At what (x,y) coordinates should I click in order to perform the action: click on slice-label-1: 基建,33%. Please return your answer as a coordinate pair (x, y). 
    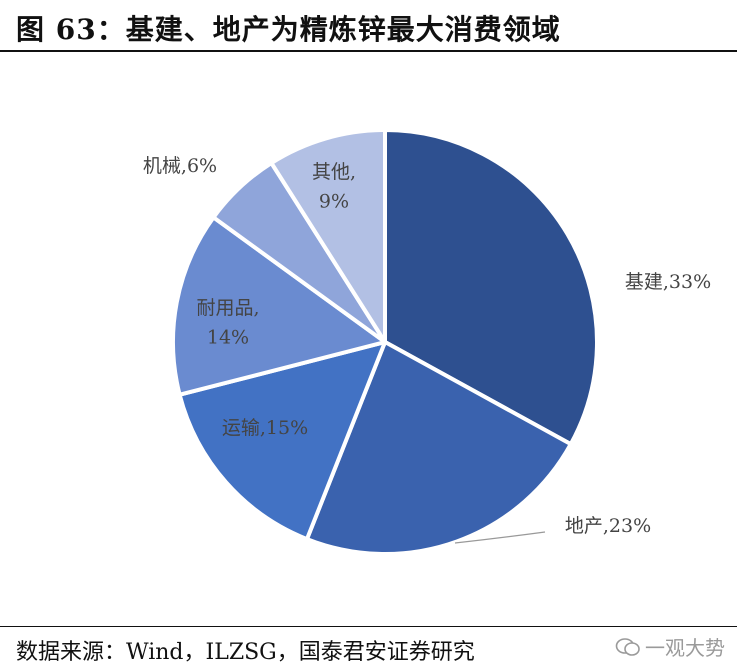
    Looking at the image, I should click on (668, 282).